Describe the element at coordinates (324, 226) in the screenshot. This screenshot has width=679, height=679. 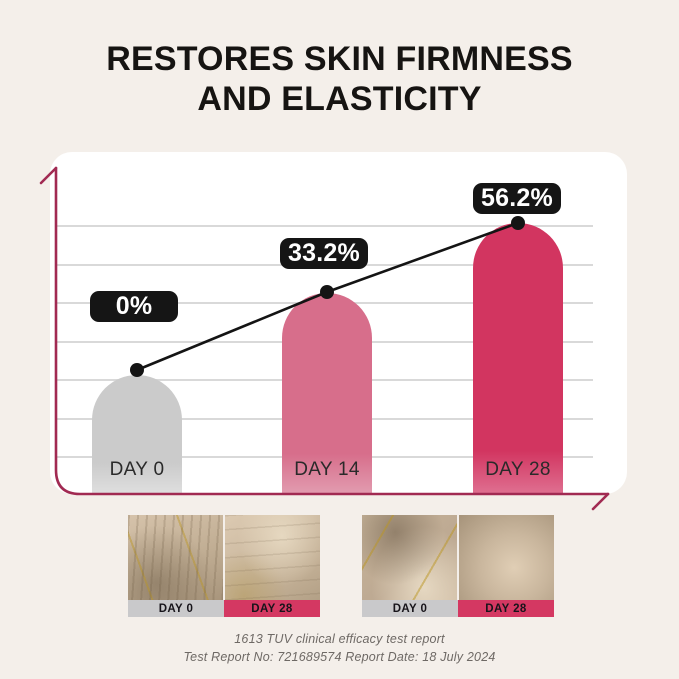
I see `gridline` at that location.